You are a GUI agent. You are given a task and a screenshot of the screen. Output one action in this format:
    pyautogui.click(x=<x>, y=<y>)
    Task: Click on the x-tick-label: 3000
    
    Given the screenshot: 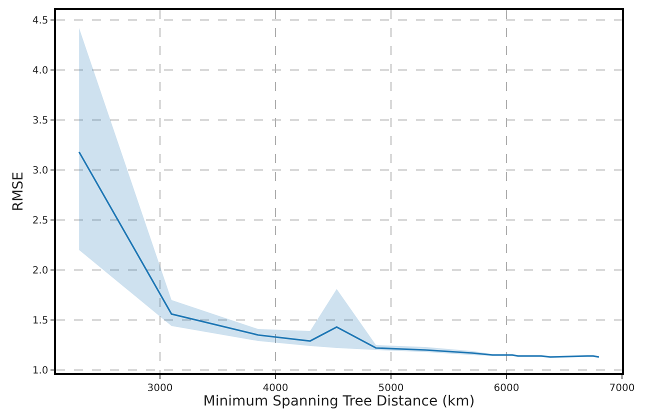 What is the action you would take?
    pyautogui.click(x=160, y=388)
    